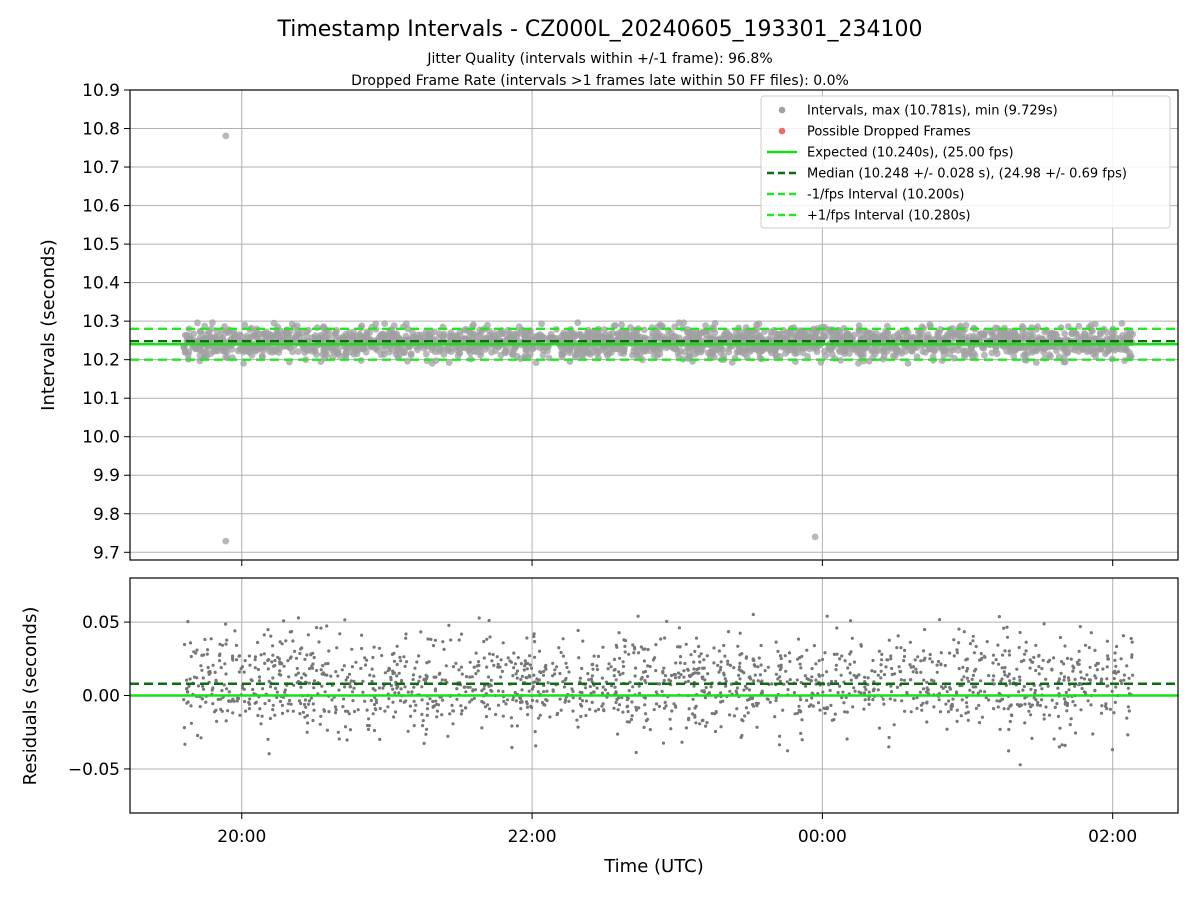 The width and height of the screenshot is (1200, 900). I want to click on x-axis-label: Time (UTC), so click(653, 866).